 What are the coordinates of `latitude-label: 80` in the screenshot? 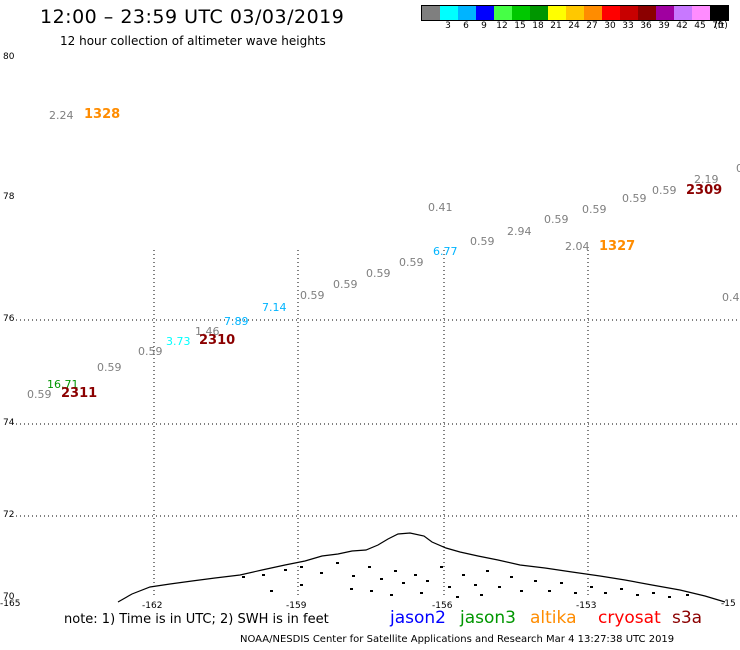 It's located at (9, 57).